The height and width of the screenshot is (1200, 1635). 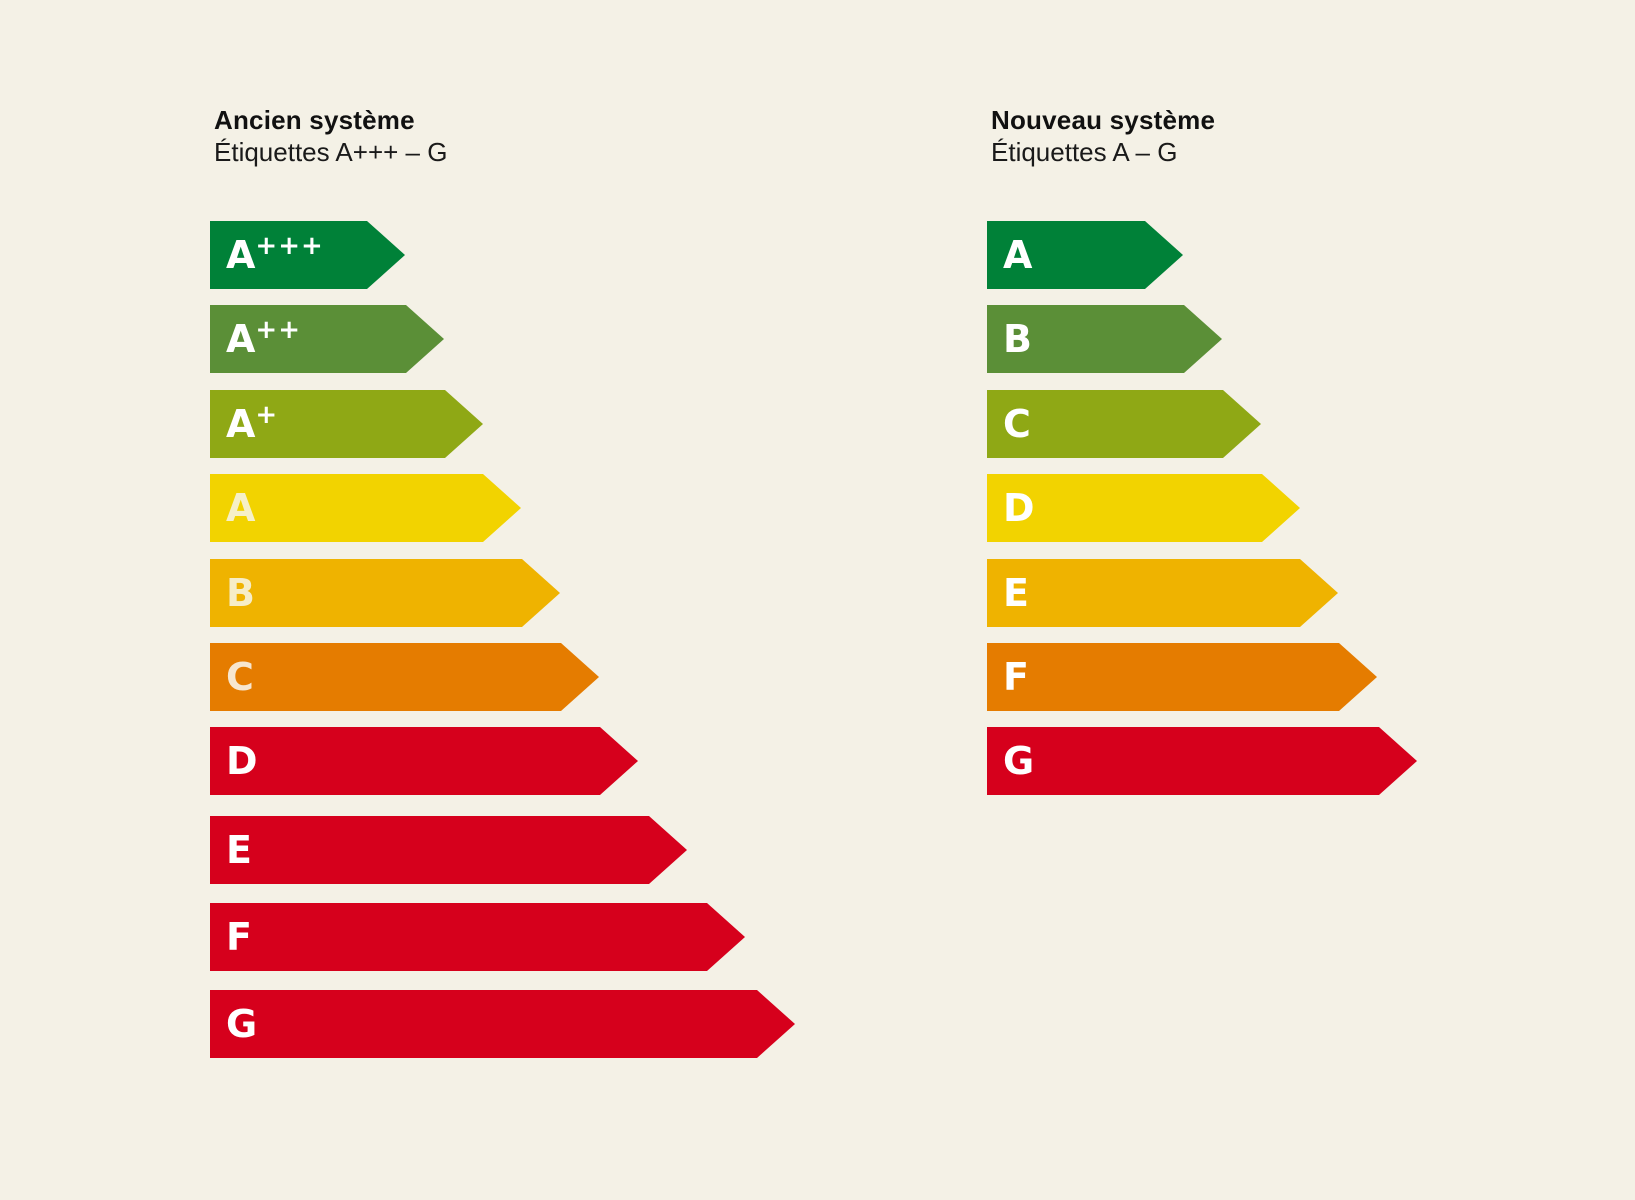 I want to click on new-class-label-f: F, so click(x=1016, y=677).